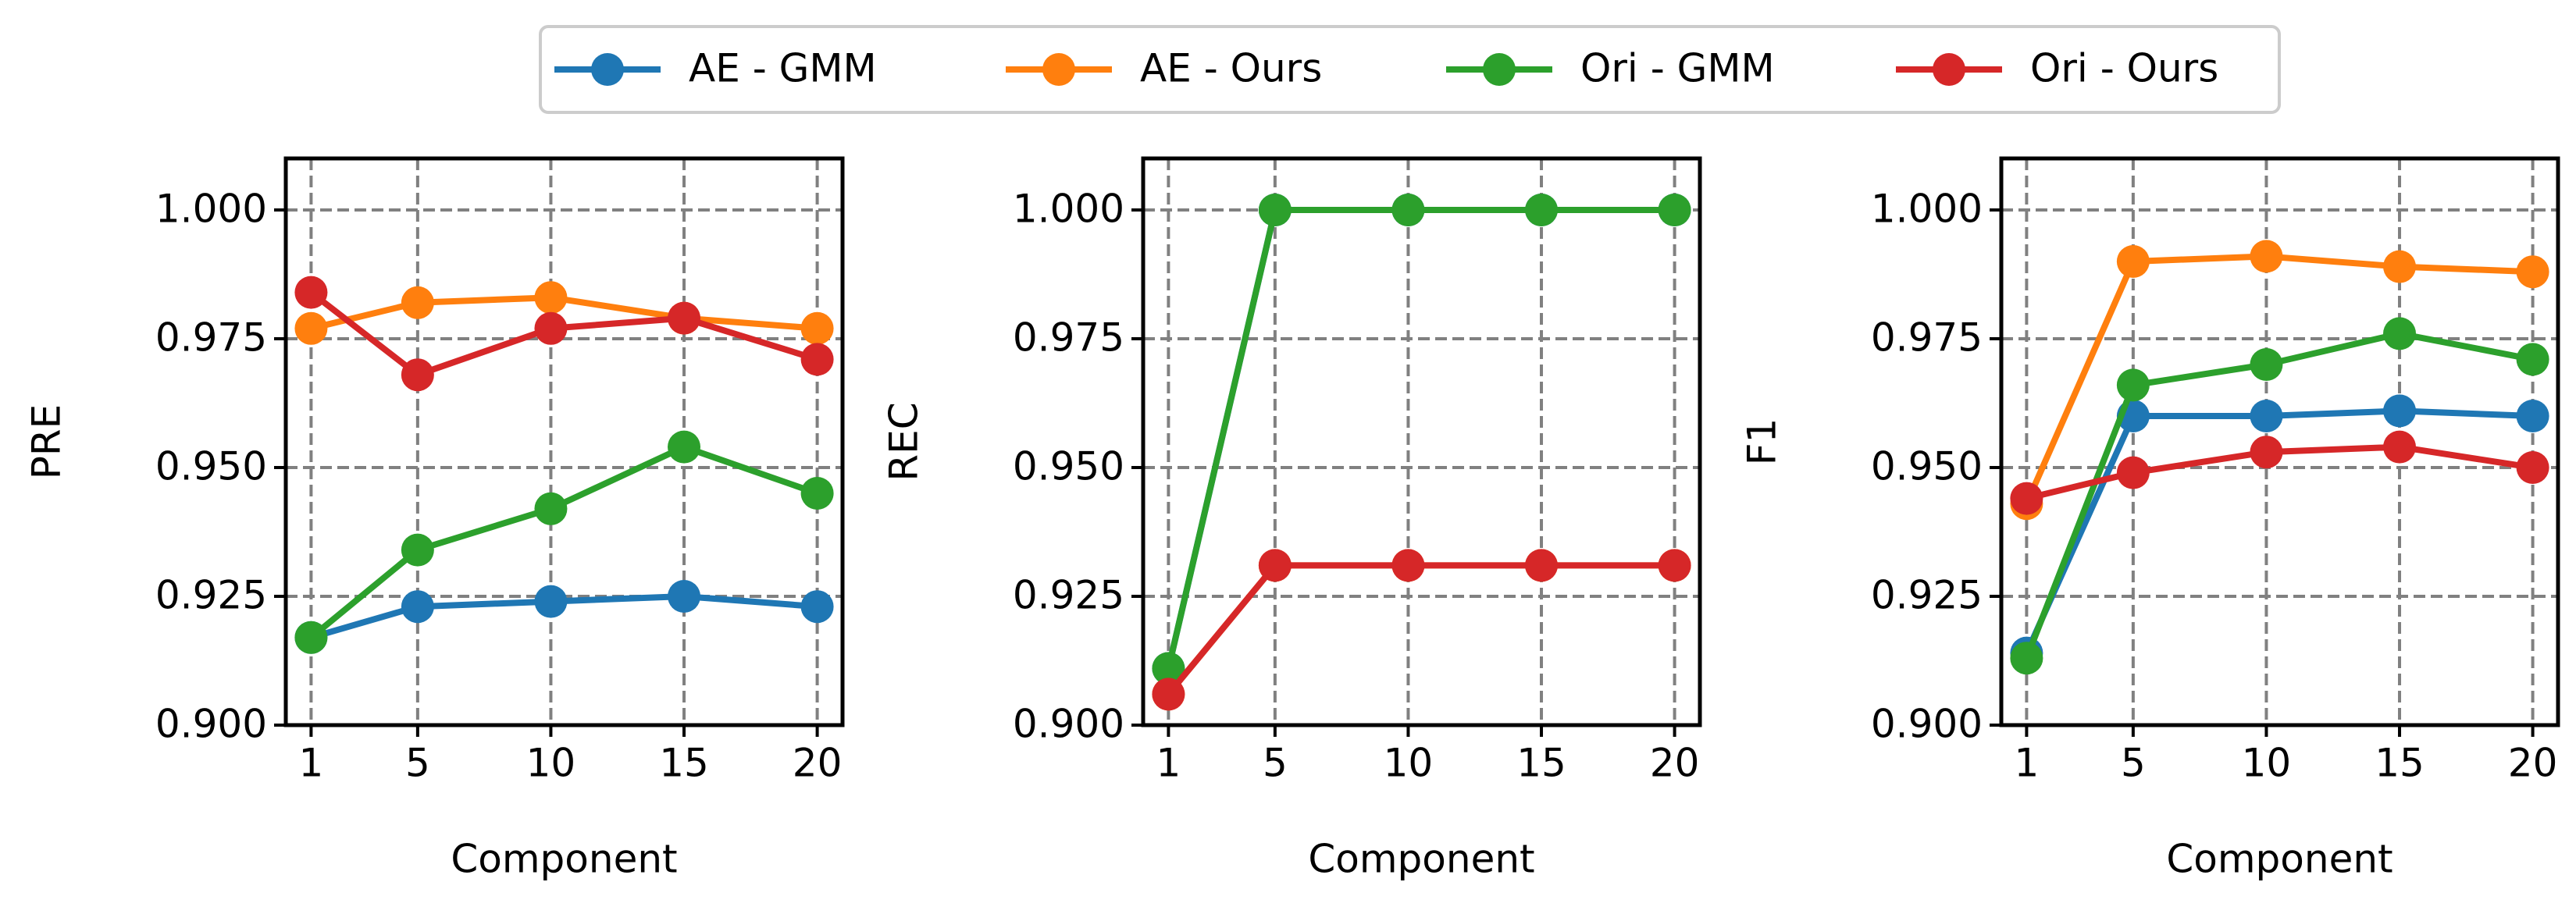 The height and width of the screenshot is (914, 2576). I want to click on y-axis-label: REC, so click(905, 441).